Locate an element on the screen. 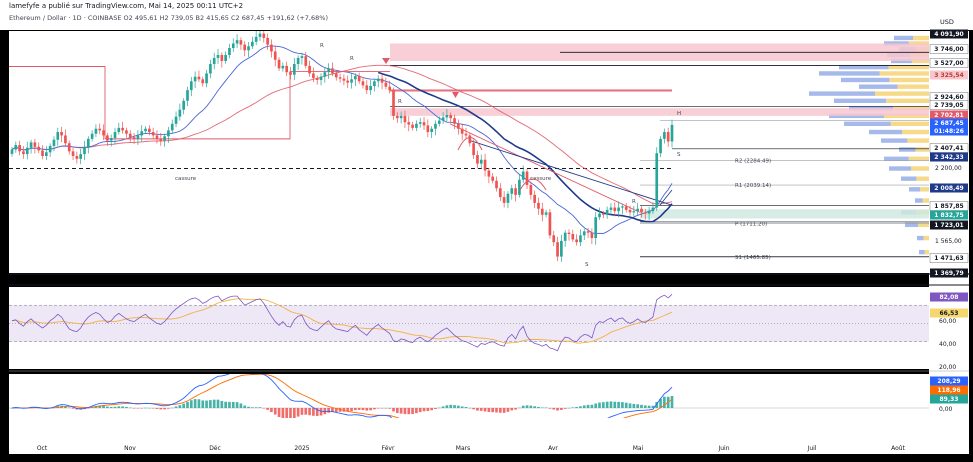  breakout-label: cassure is located at coordinates (186, 179).